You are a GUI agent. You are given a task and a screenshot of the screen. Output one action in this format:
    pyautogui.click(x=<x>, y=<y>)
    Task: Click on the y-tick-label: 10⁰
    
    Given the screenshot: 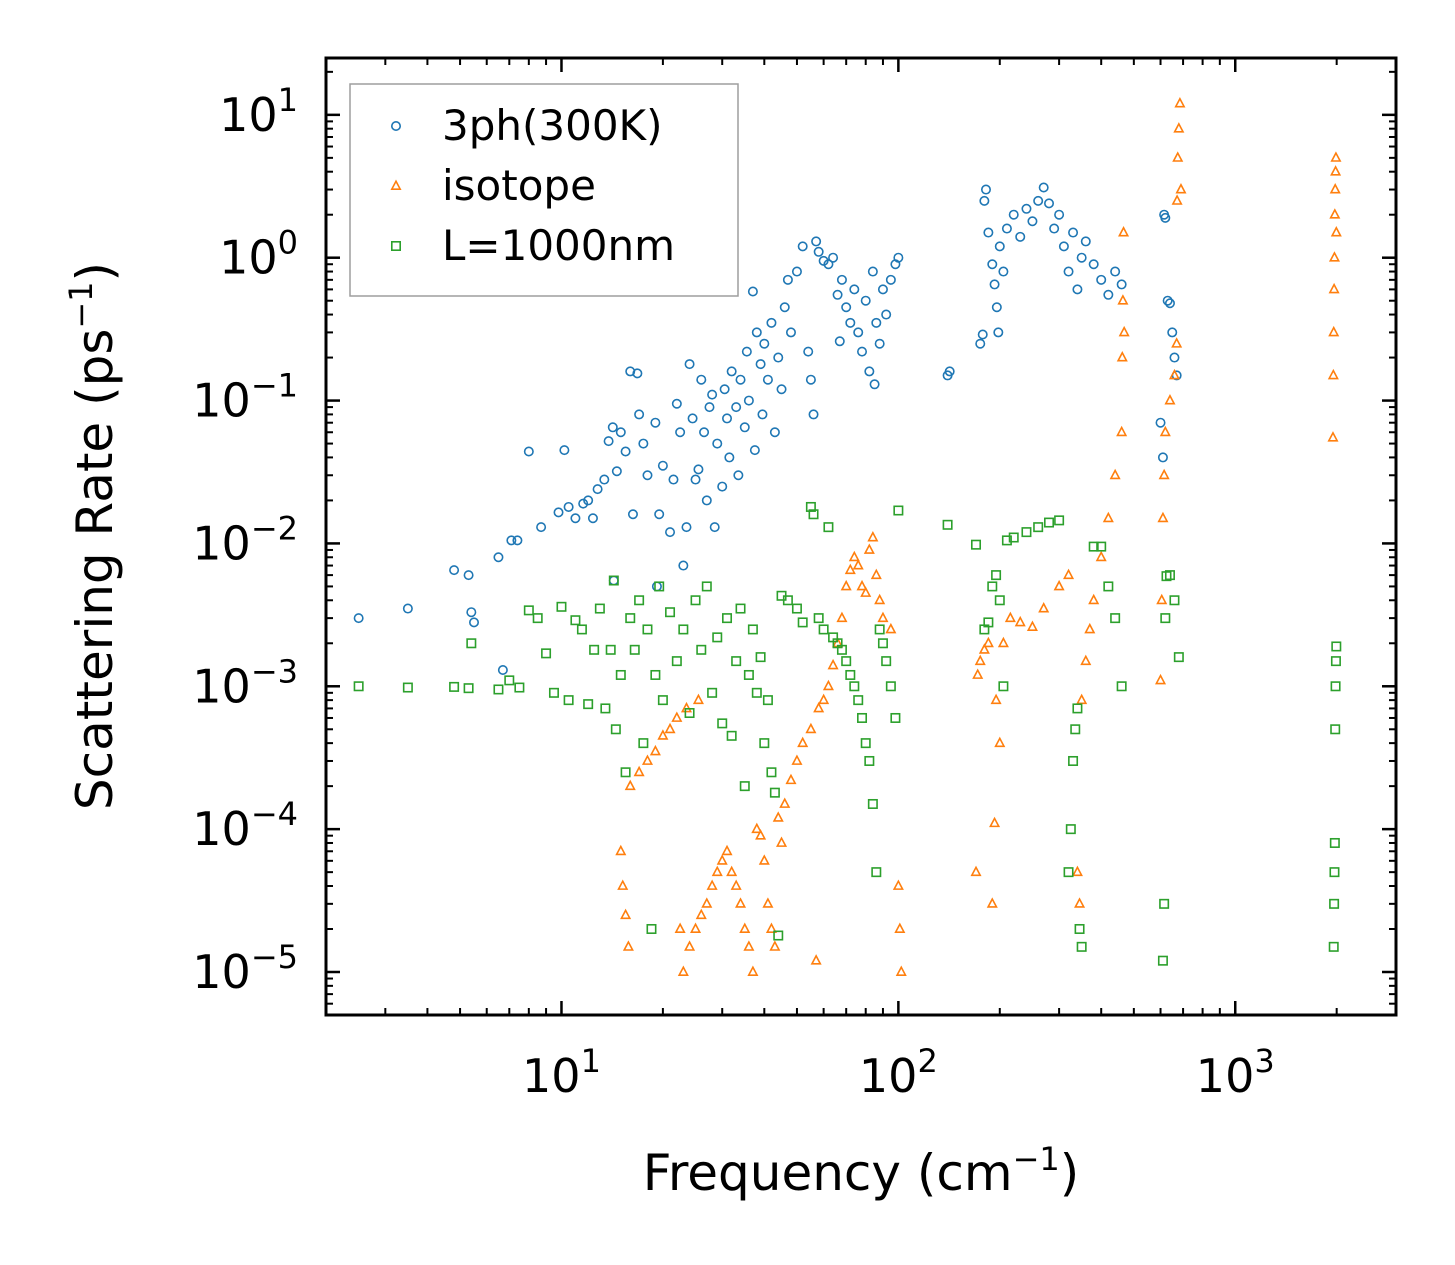 What is the action you would take?
    pyautogui.click(x=258, y=254)
    